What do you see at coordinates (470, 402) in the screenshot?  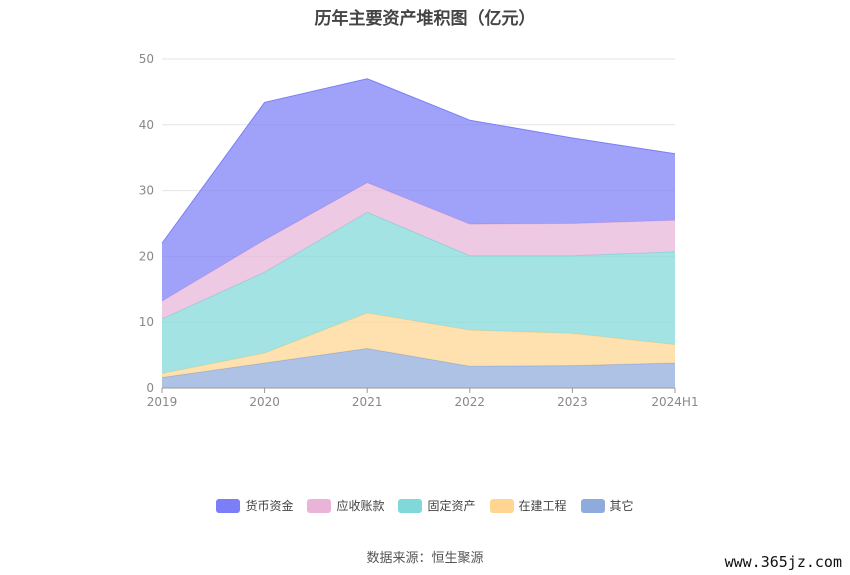 I see `x-tick-label: 2022` at bounding box center [470, 402].